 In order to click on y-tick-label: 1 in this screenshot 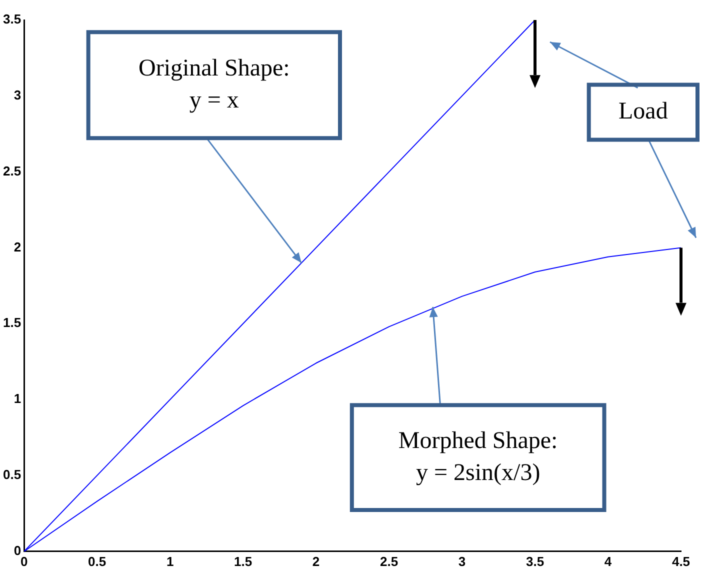, I will do `click(18, 398)`.